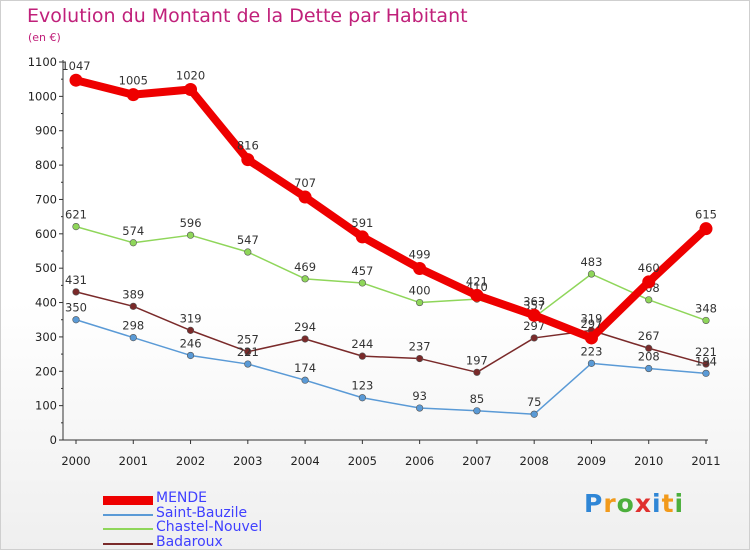 This screenshot has height=551, width=750. What do you see at coordinates (649, 357) in the screenshot?
I see `data-label: 208` at bounding box center [649, 357].